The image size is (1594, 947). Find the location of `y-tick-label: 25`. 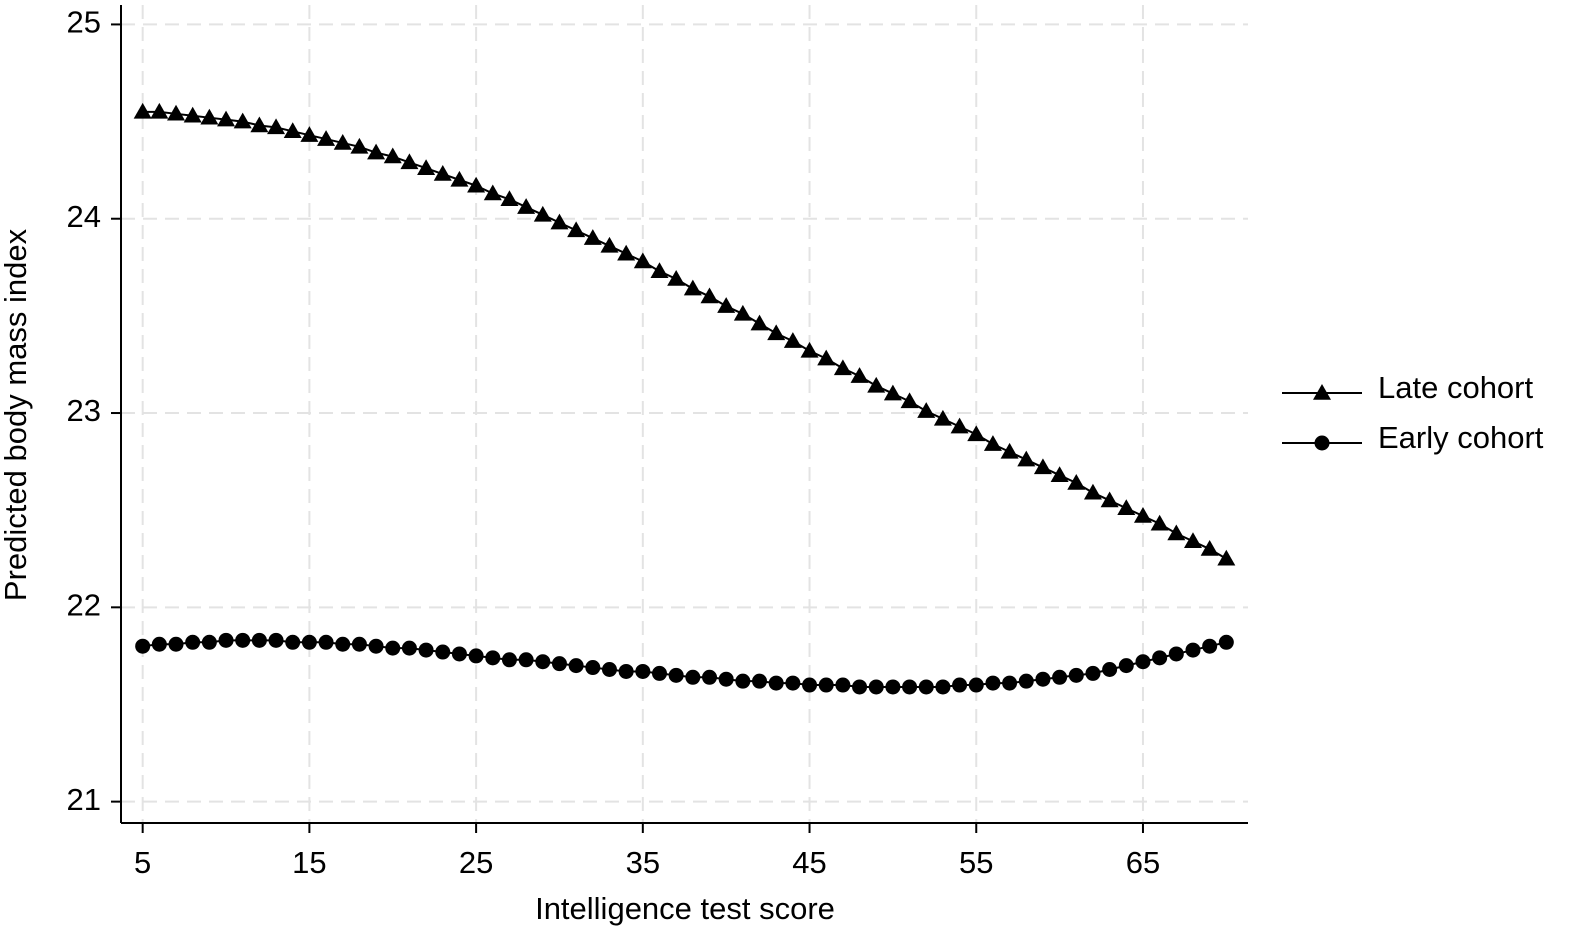

y-tick-label: 25 is located at coordinates (84, 22).